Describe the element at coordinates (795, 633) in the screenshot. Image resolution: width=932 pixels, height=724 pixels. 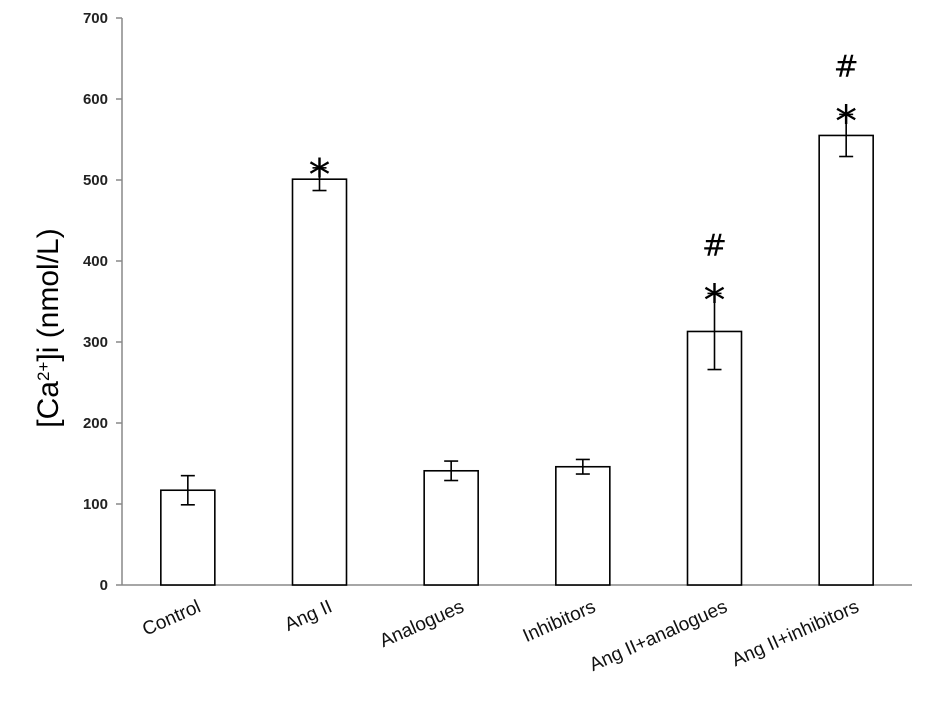
I see `x-tick-label: Ang II+inhibitors` at that location.